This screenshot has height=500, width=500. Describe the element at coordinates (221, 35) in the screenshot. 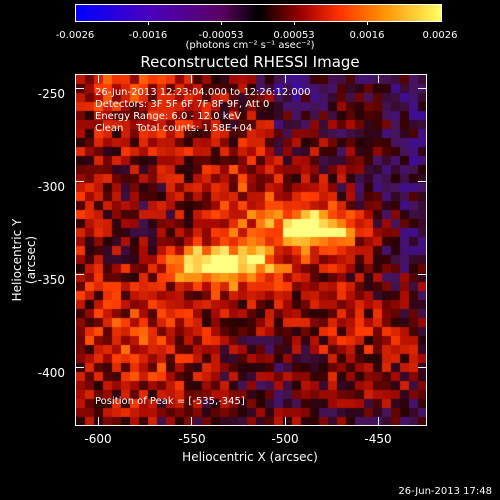

I see `colorbar-tick-label: -0.00053` at that location.